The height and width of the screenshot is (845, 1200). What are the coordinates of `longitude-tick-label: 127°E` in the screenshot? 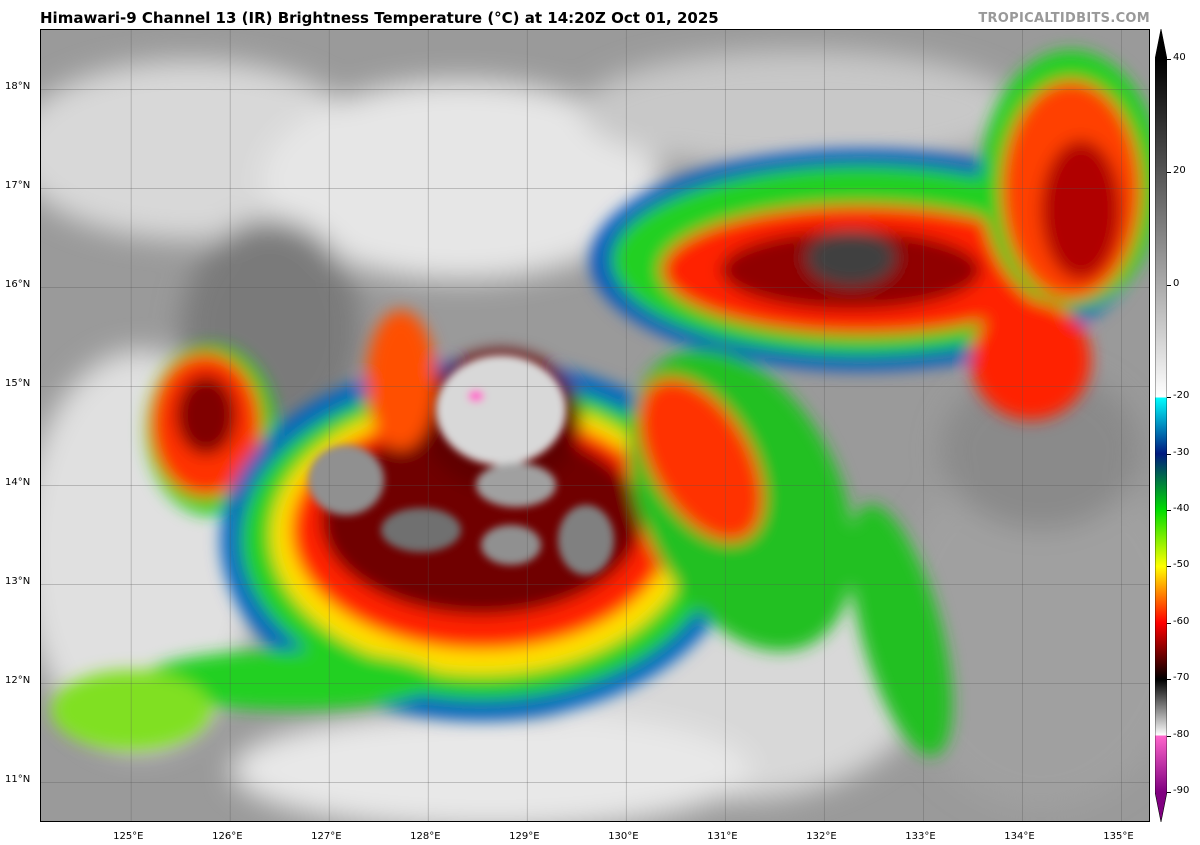 It's located at (326, 836).